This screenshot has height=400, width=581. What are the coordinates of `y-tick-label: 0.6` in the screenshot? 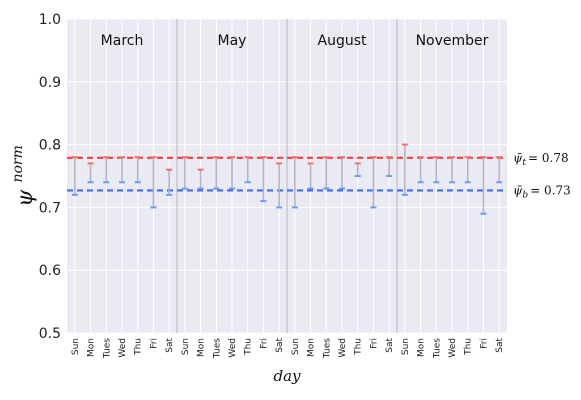 It's located at (50, 271).